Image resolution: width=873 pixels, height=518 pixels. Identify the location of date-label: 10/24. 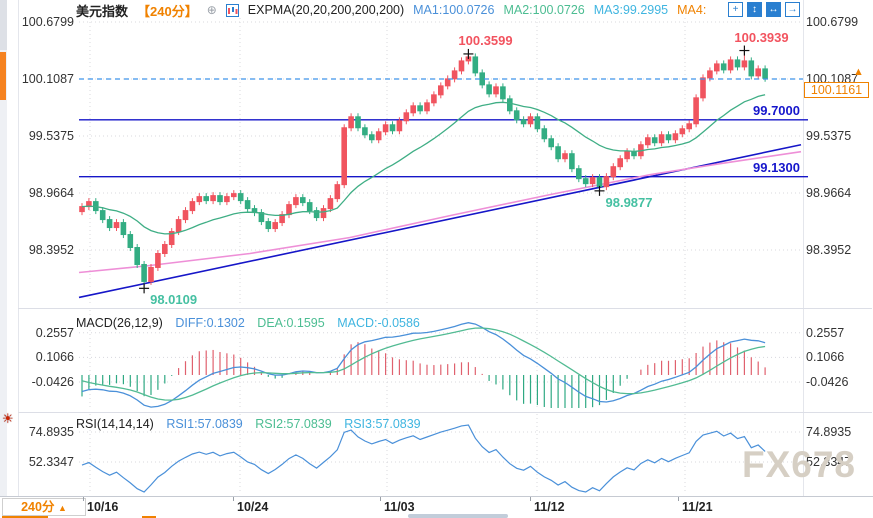
(253, 507).